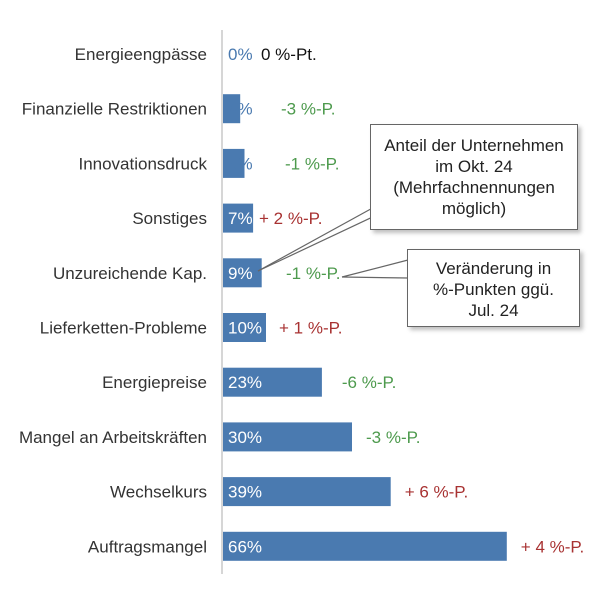 The height and width of the screenshot is (600, 607). What do you see at coordinates (369, 382) in the screenshot?
I see `change-label: -6 %-P.` at bounding box center [369, 382].